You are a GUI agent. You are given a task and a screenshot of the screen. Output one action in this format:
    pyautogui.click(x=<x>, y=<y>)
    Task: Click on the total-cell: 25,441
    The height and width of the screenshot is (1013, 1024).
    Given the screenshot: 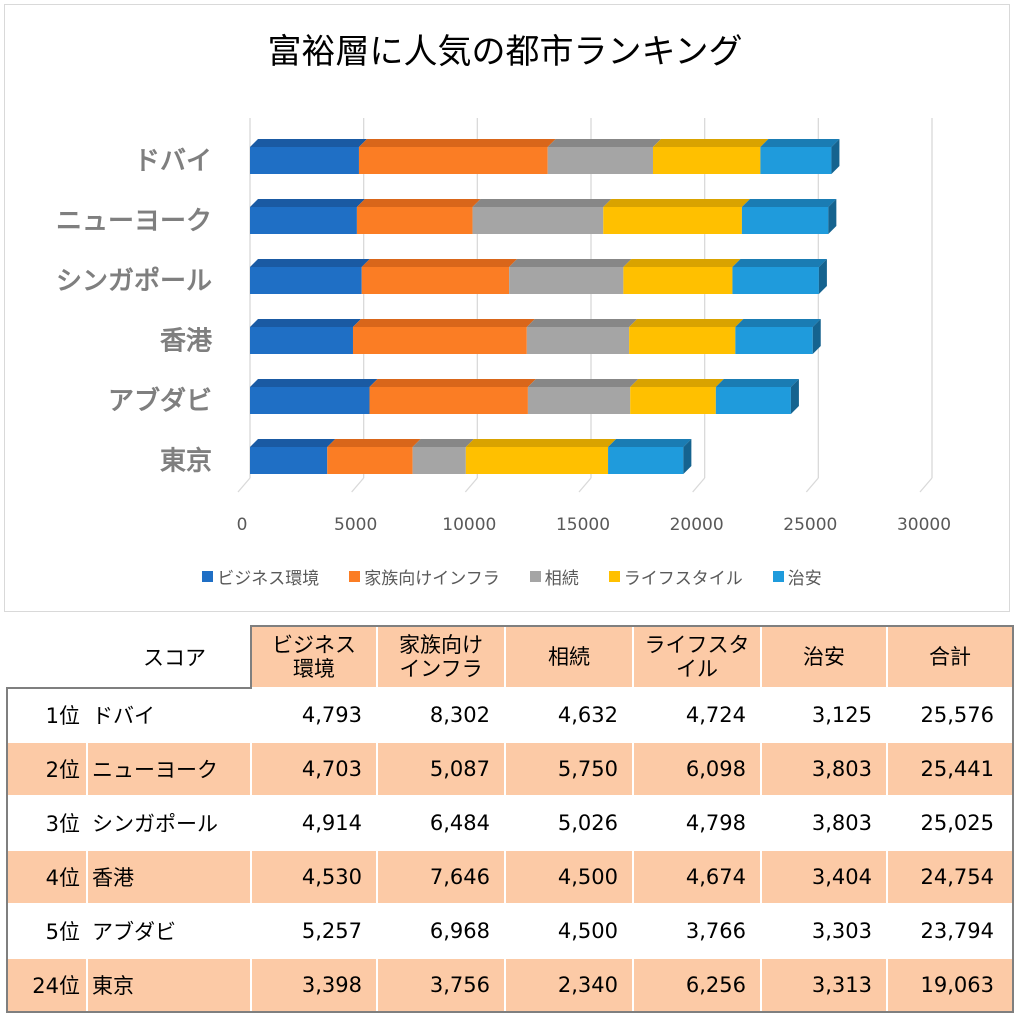 What is the action you would take?
    pyautogui.click(x=950, y=768)
    